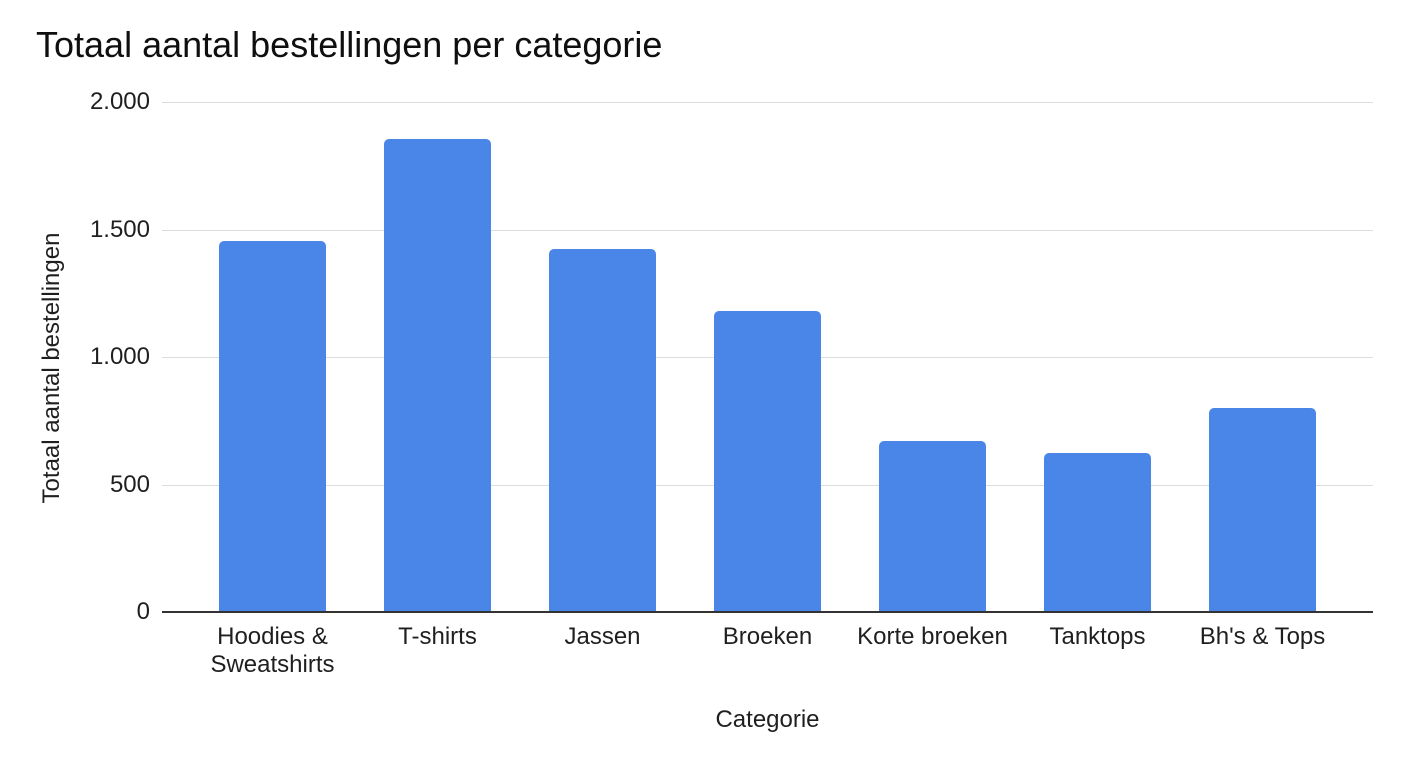  Describe the element at coordinates (1262, 357) in the screenshot. I see `bar-slot-bh-s-tops` at that location.